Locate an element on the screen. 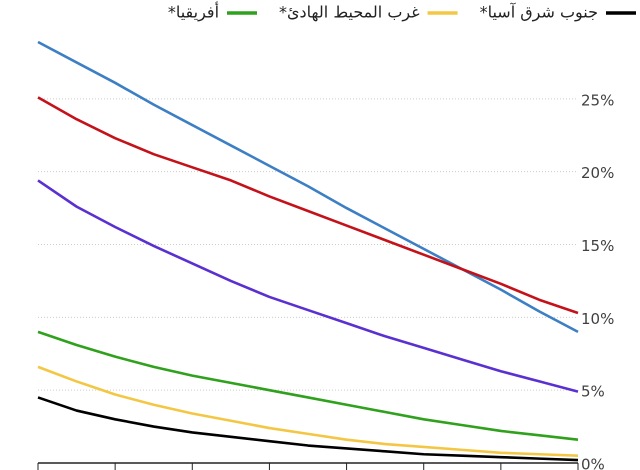  y-tick-label: 5% is located at coordinates (593, 392).